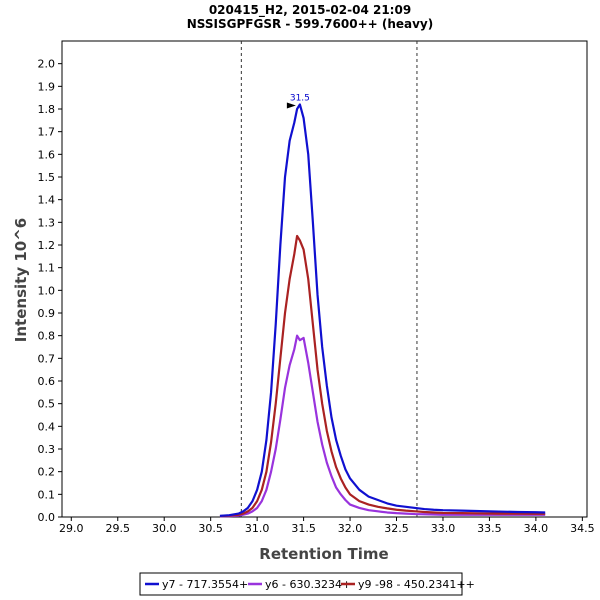 Image resolution: width=600 pixels, height=600 pixels. Describe the element at coordinates (416, 584) in the screenshot. I see `legend-entry-2: y9 -98 - 450.2341++` at that location.